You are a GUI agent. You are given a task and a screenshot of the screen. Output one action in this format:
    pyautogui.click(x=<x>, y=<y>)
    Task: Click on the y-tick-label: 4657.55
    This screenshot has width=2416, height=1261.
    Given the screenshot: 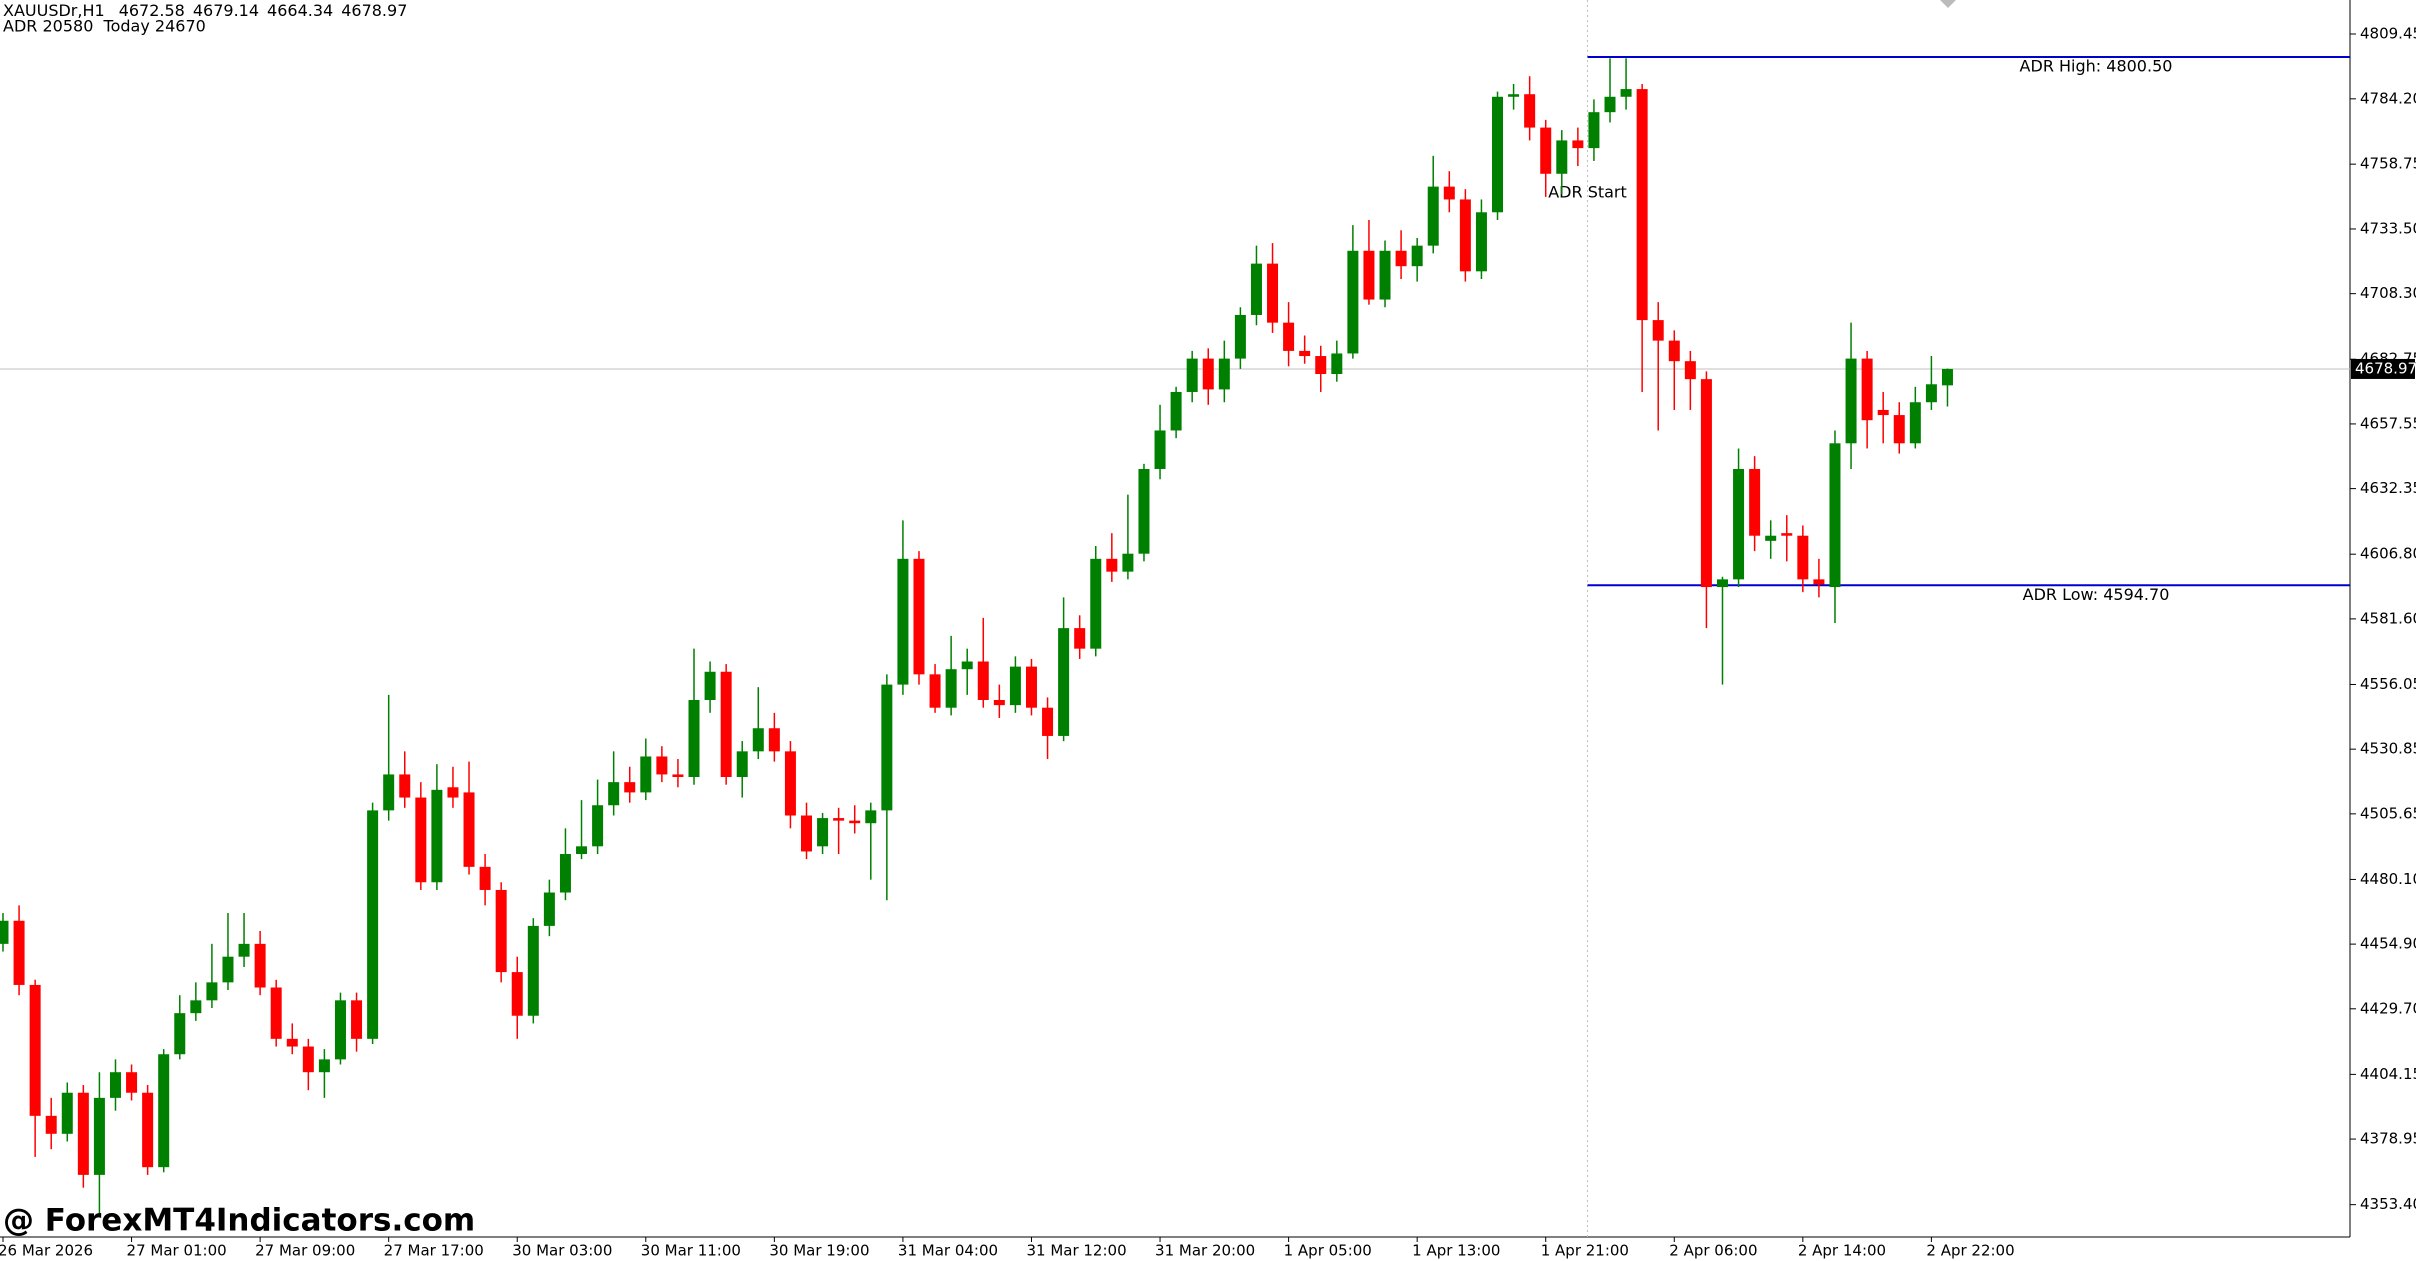 What is the action you would take?
    pyautogui.click(x=2388, y=423)
    